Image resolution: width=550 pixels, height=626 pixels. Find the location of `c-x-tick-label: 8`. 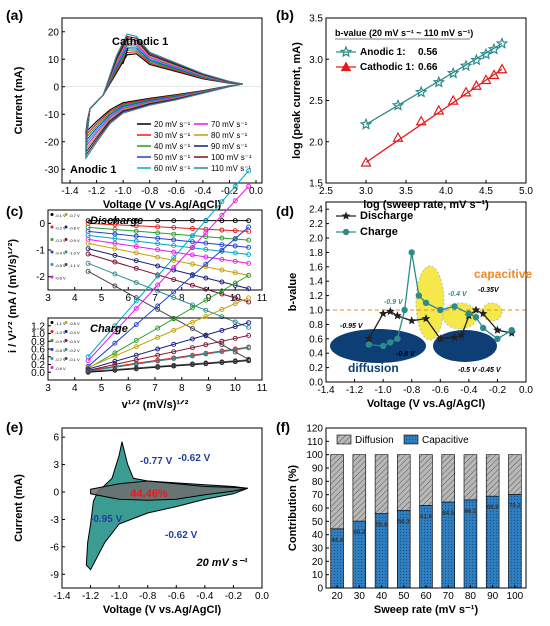

c-x-tick-label: 8 is located at coordinates (182, 298).